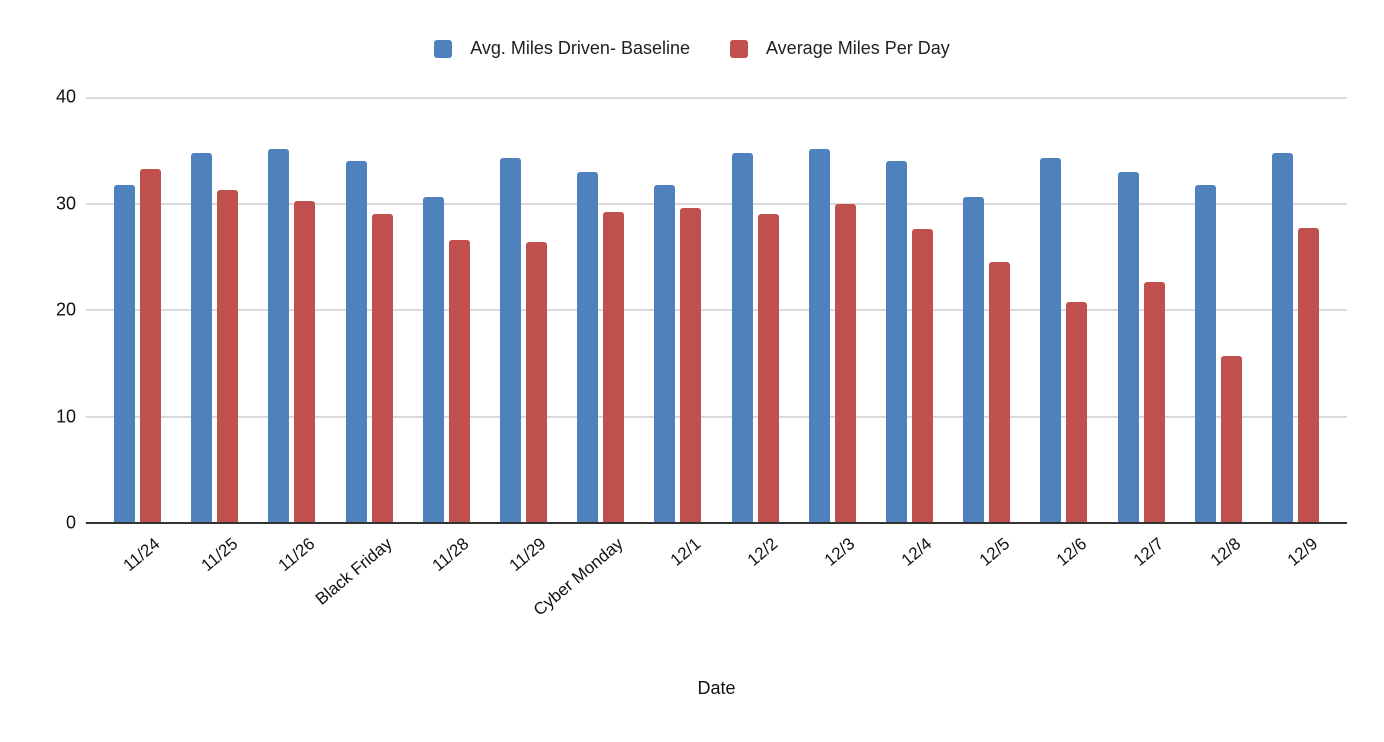 This screenshot has width=1384, height=742. What do you see at coordinates (580, 48) in the screenshot?
I see `legend-label-baseline: Avg. Miles Driven- Baseline` at bounding box center [580, 48].